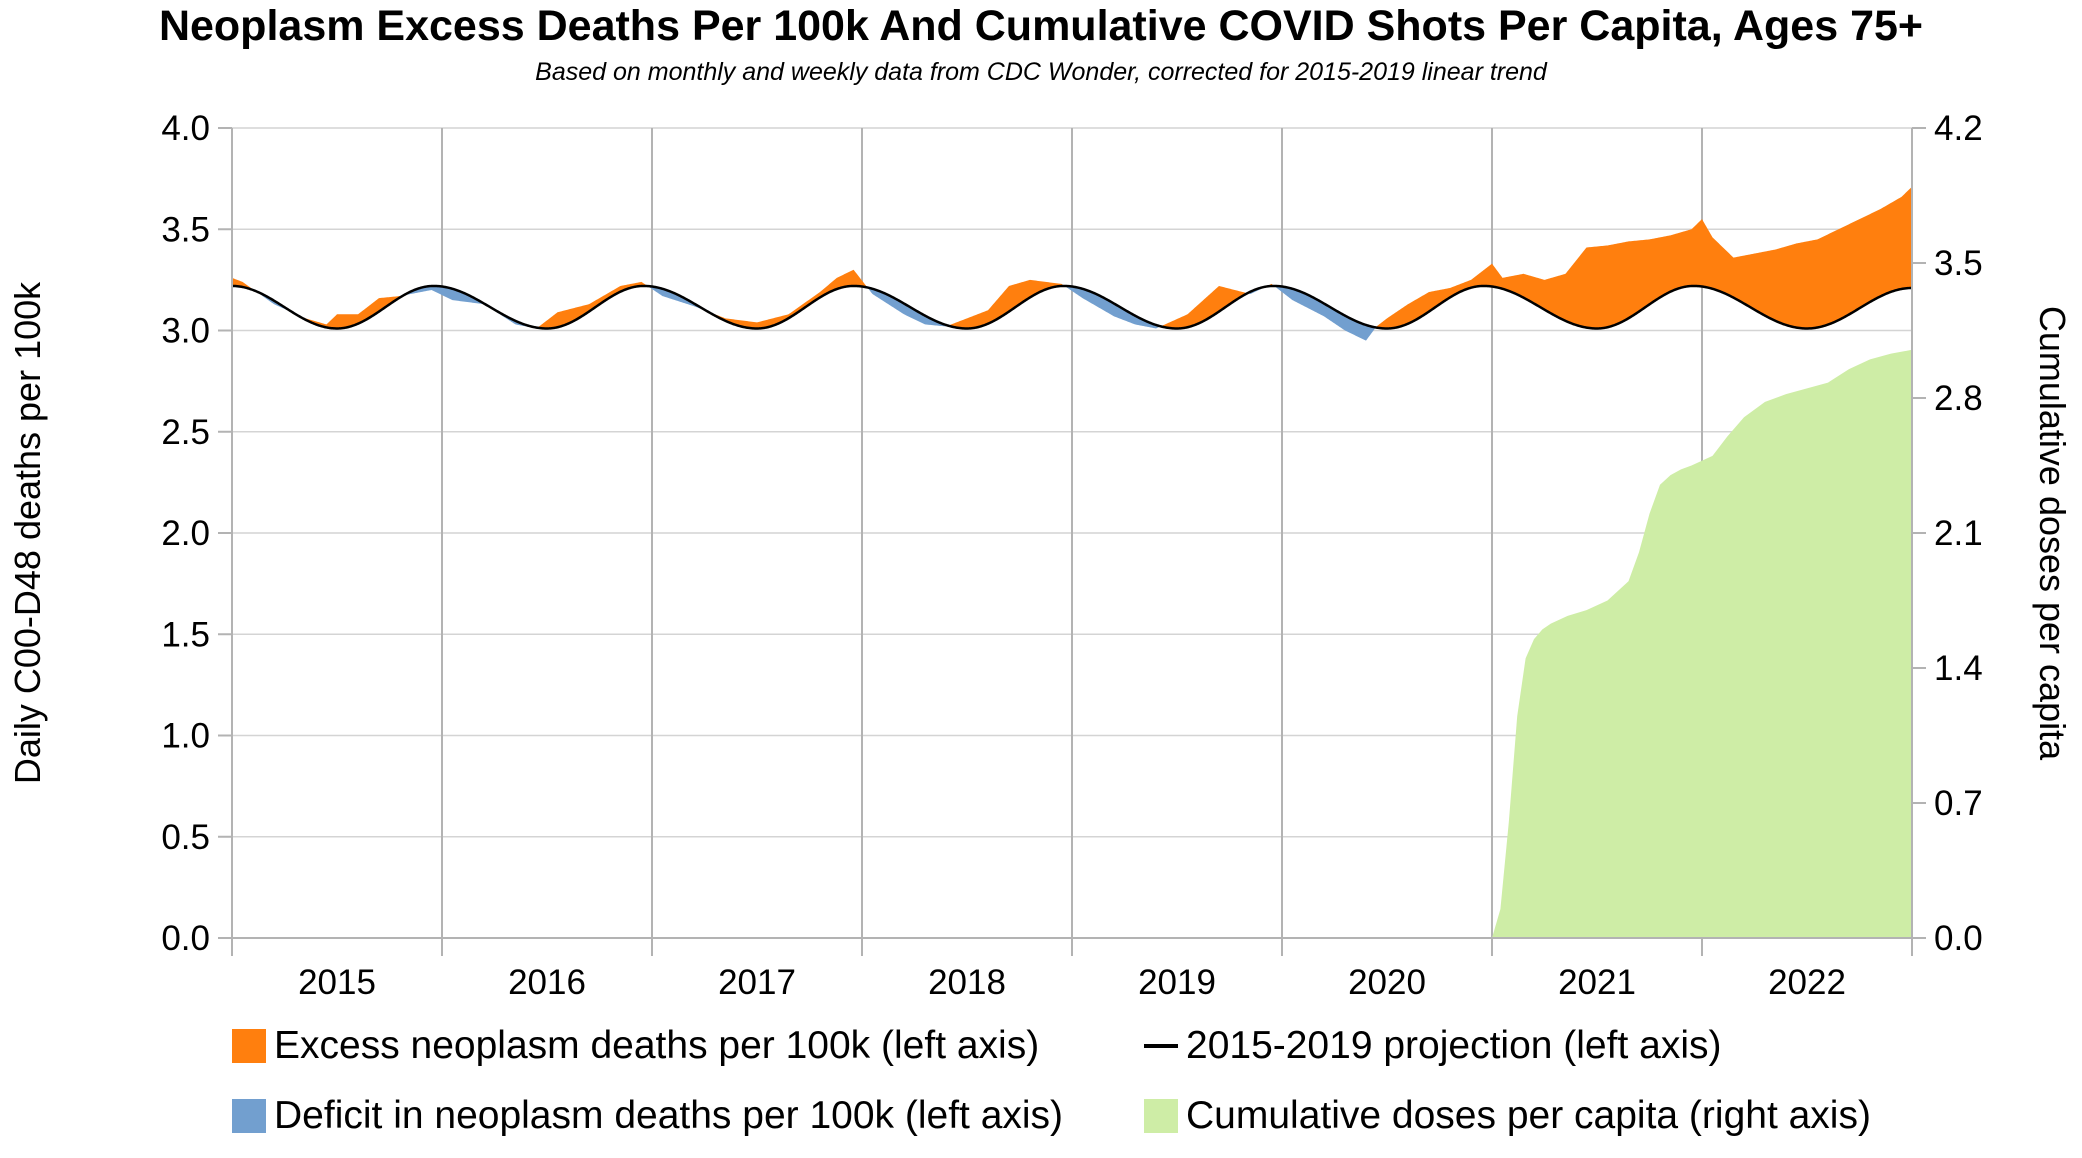 Image resolution: width=2082 pixels, height=1158 pixels. What do you see at coordinates (1958, 128) in the screenshot?
I see `y2-tick-label: 4.2` at bounding box center [1958, 128].